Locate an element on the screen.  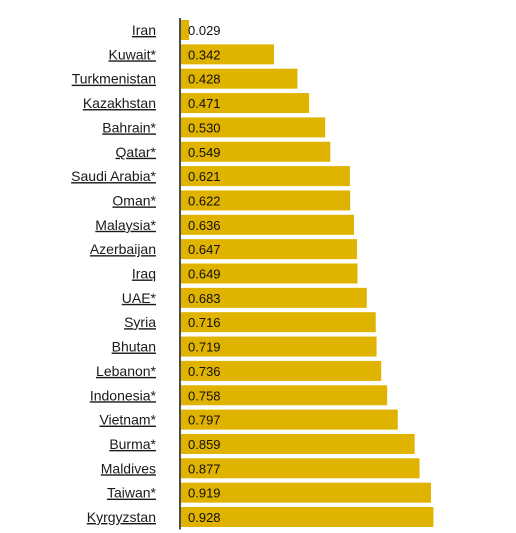
category-label: Burma* is located at coordinates (132, 444).